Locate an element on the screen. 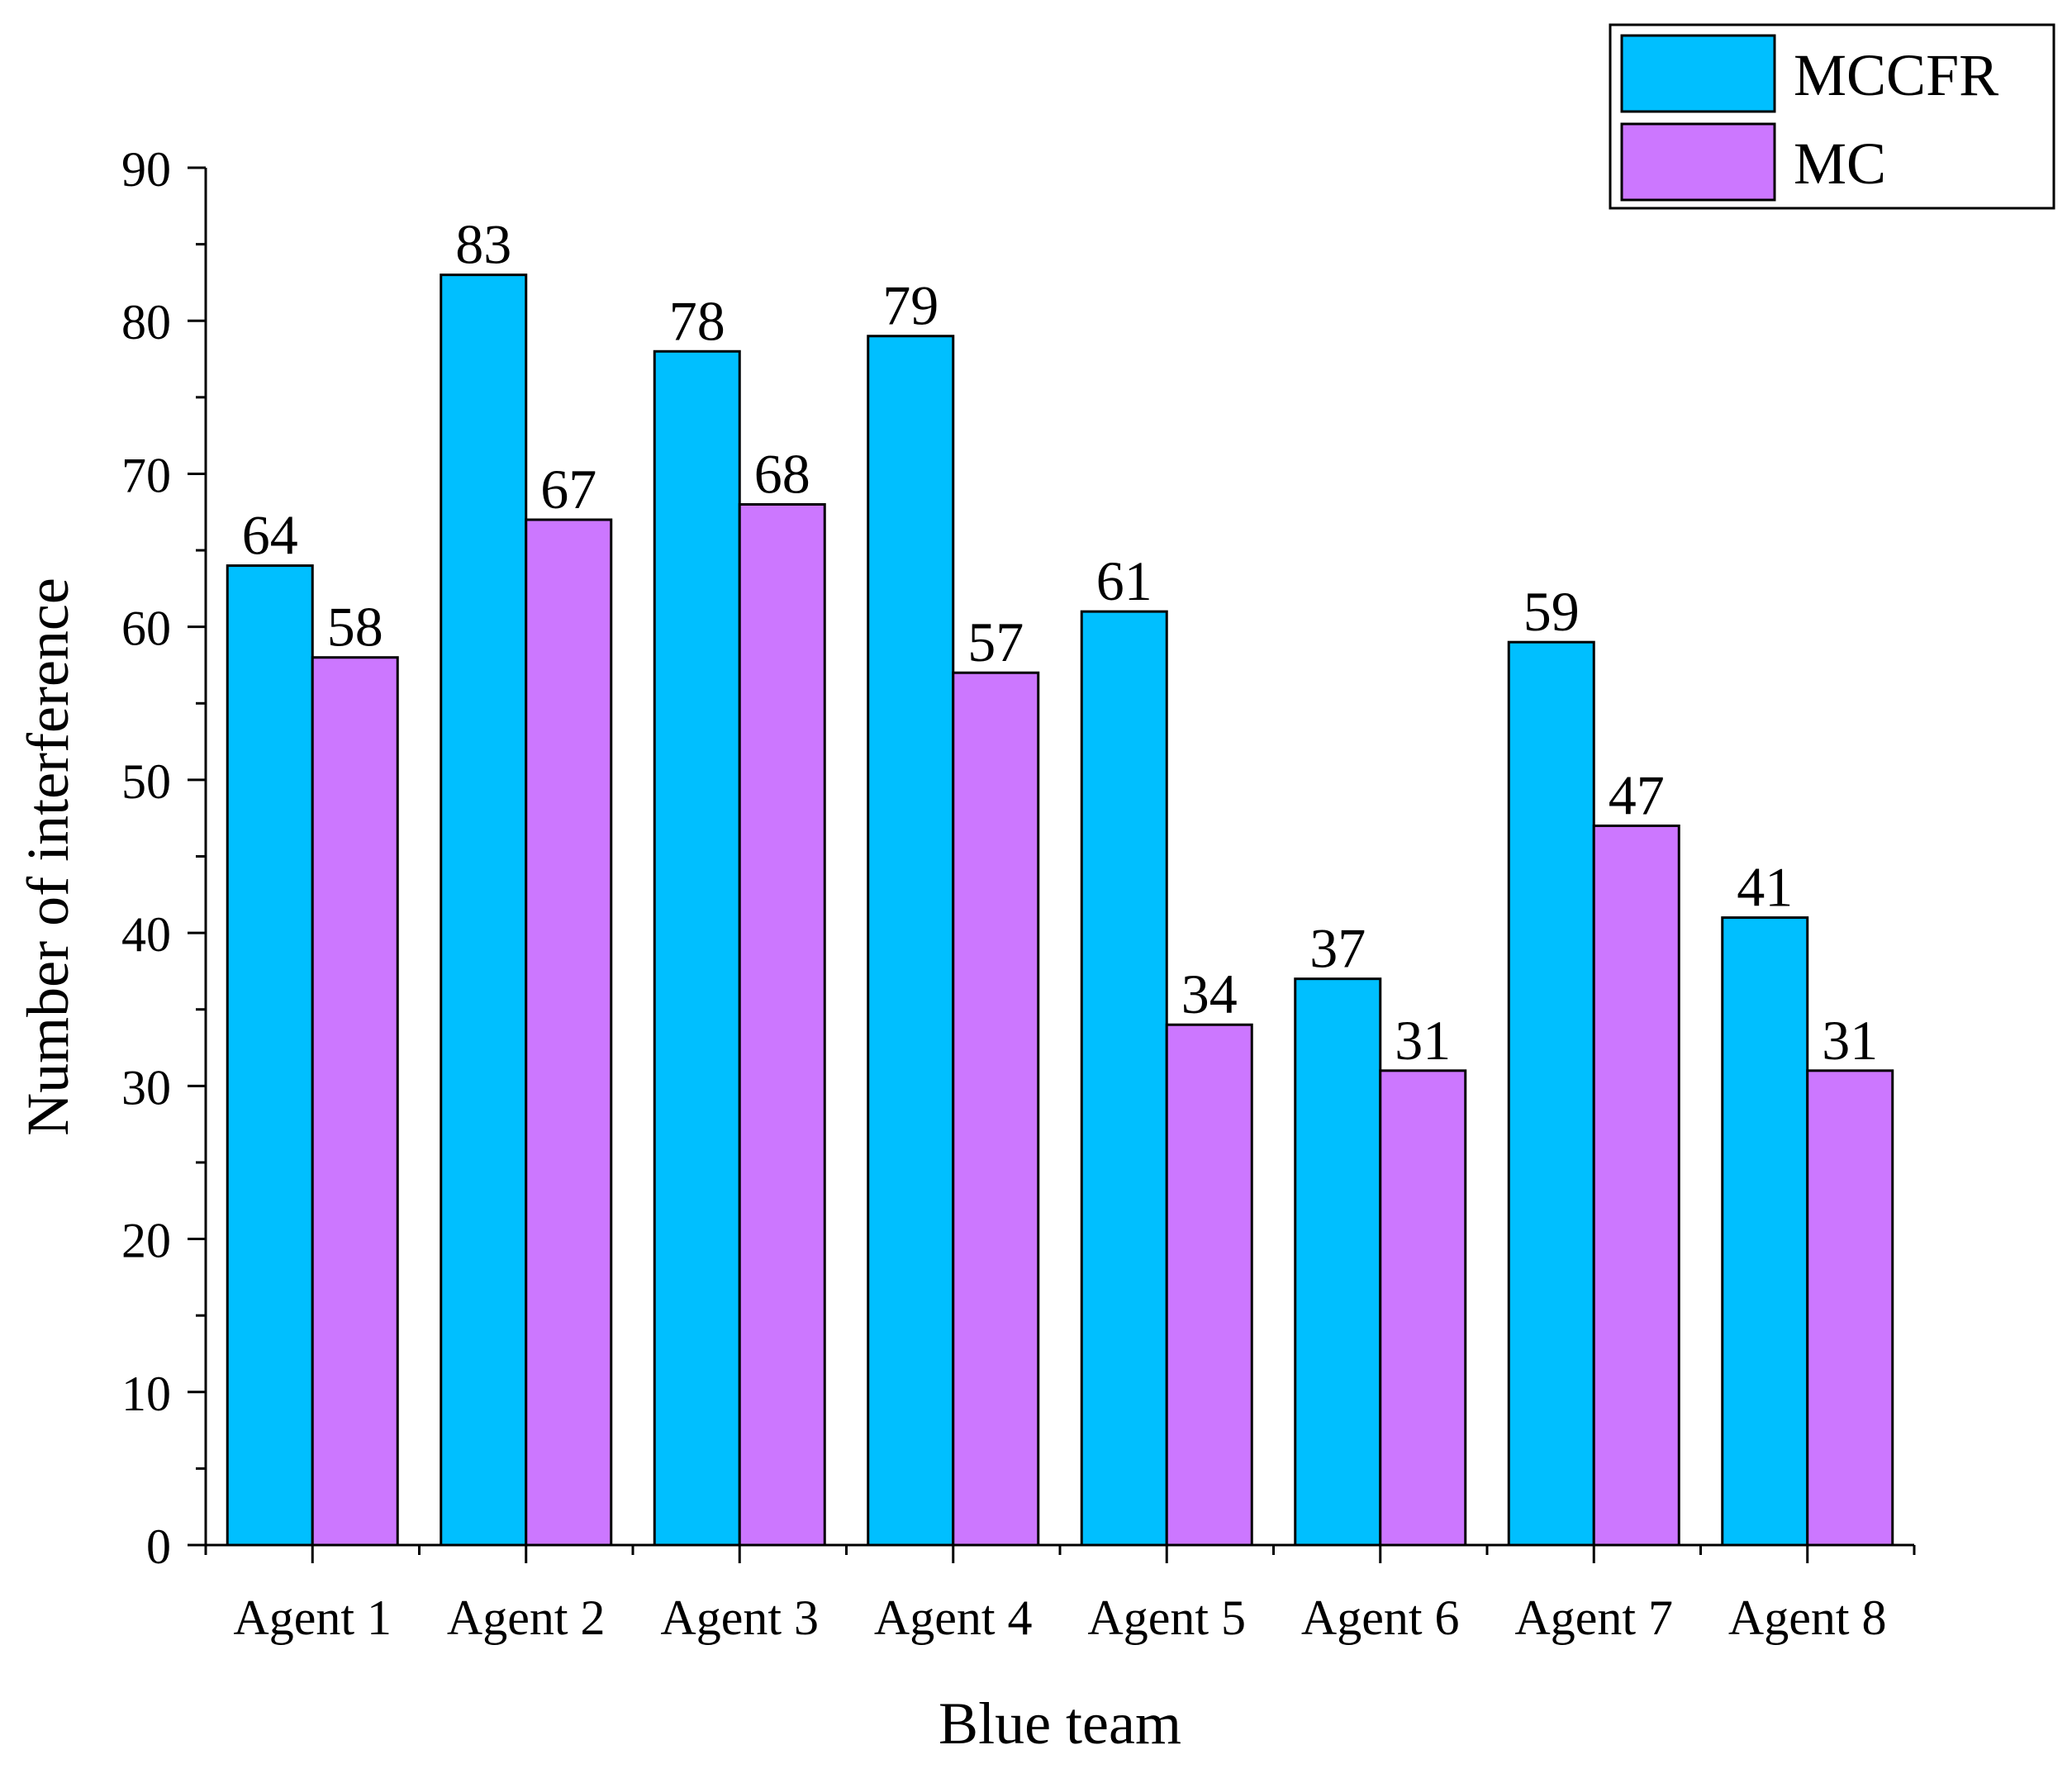 The width and height of the screenshot is (2072, 1783). data-label-mccfr-8: 41 is located at coordinates (1765, 888).